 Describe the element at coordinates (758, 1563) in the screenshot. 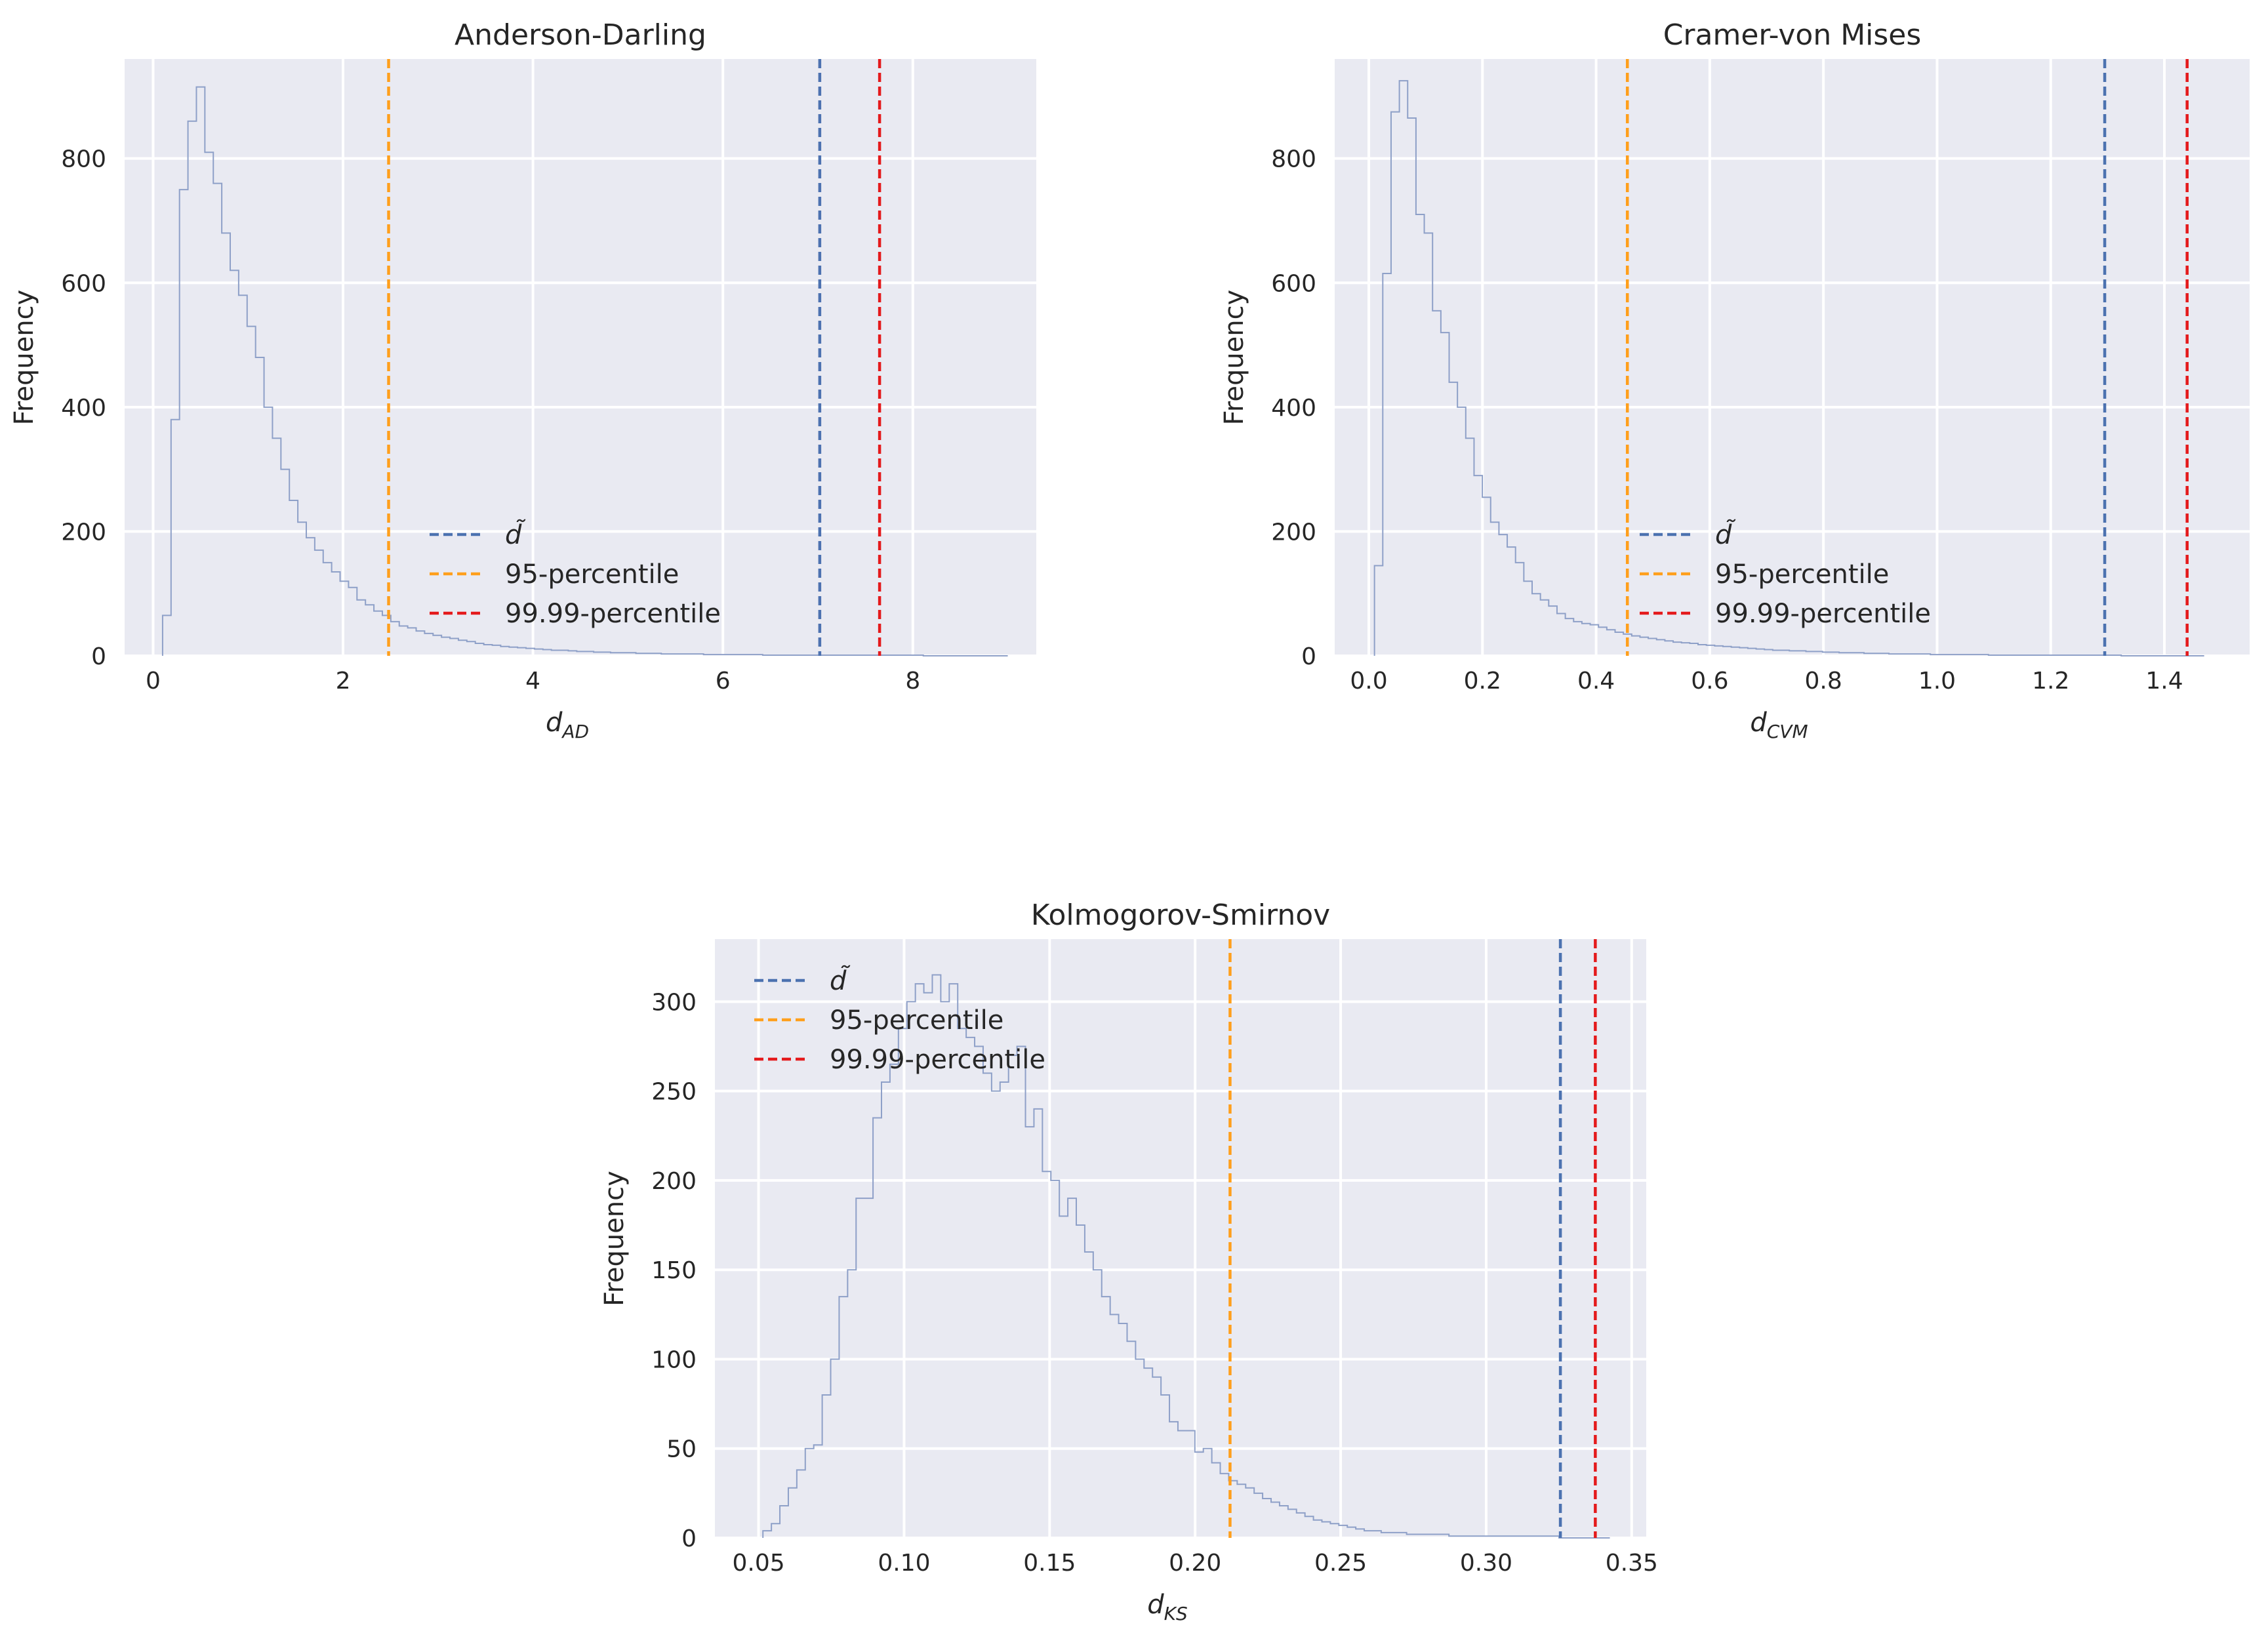

I see `x-tick-label: 0.05` at that location.